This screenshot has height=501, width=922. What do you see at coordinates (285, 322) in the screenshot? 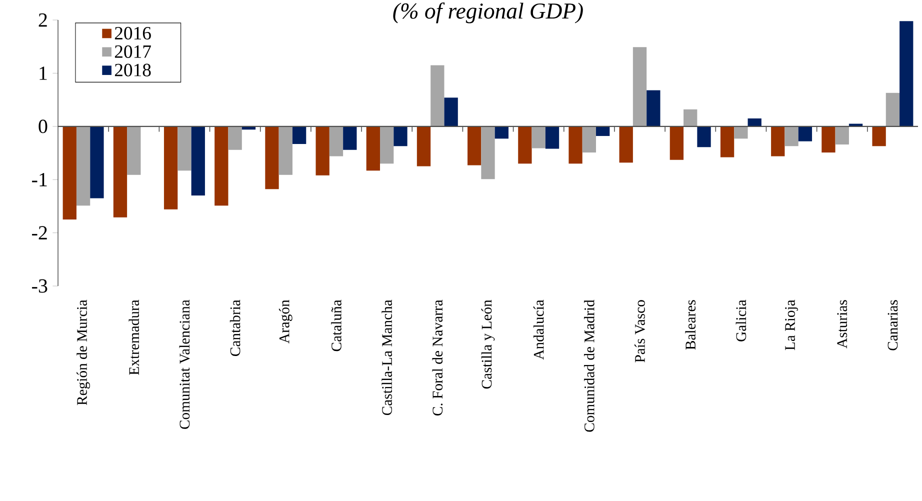
I see `x-tick-label: Aragón` at bounding box center [285, 322].